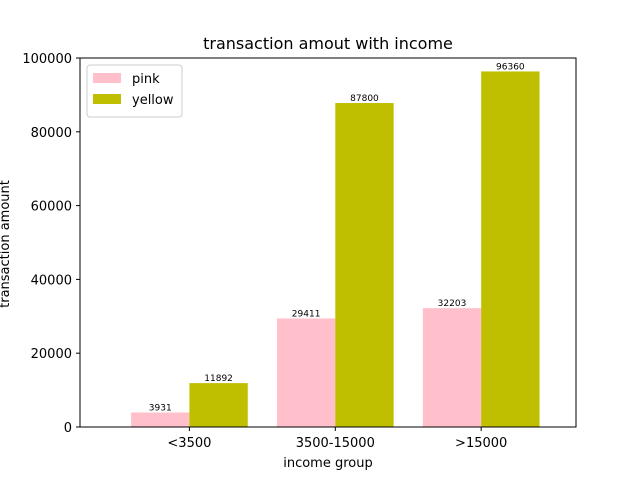 The height and width of the screenshot is (480, 640). Describe the element at coordinates (47, 59) in the screenshot. I see `y-tick-label: 100000` at that location.